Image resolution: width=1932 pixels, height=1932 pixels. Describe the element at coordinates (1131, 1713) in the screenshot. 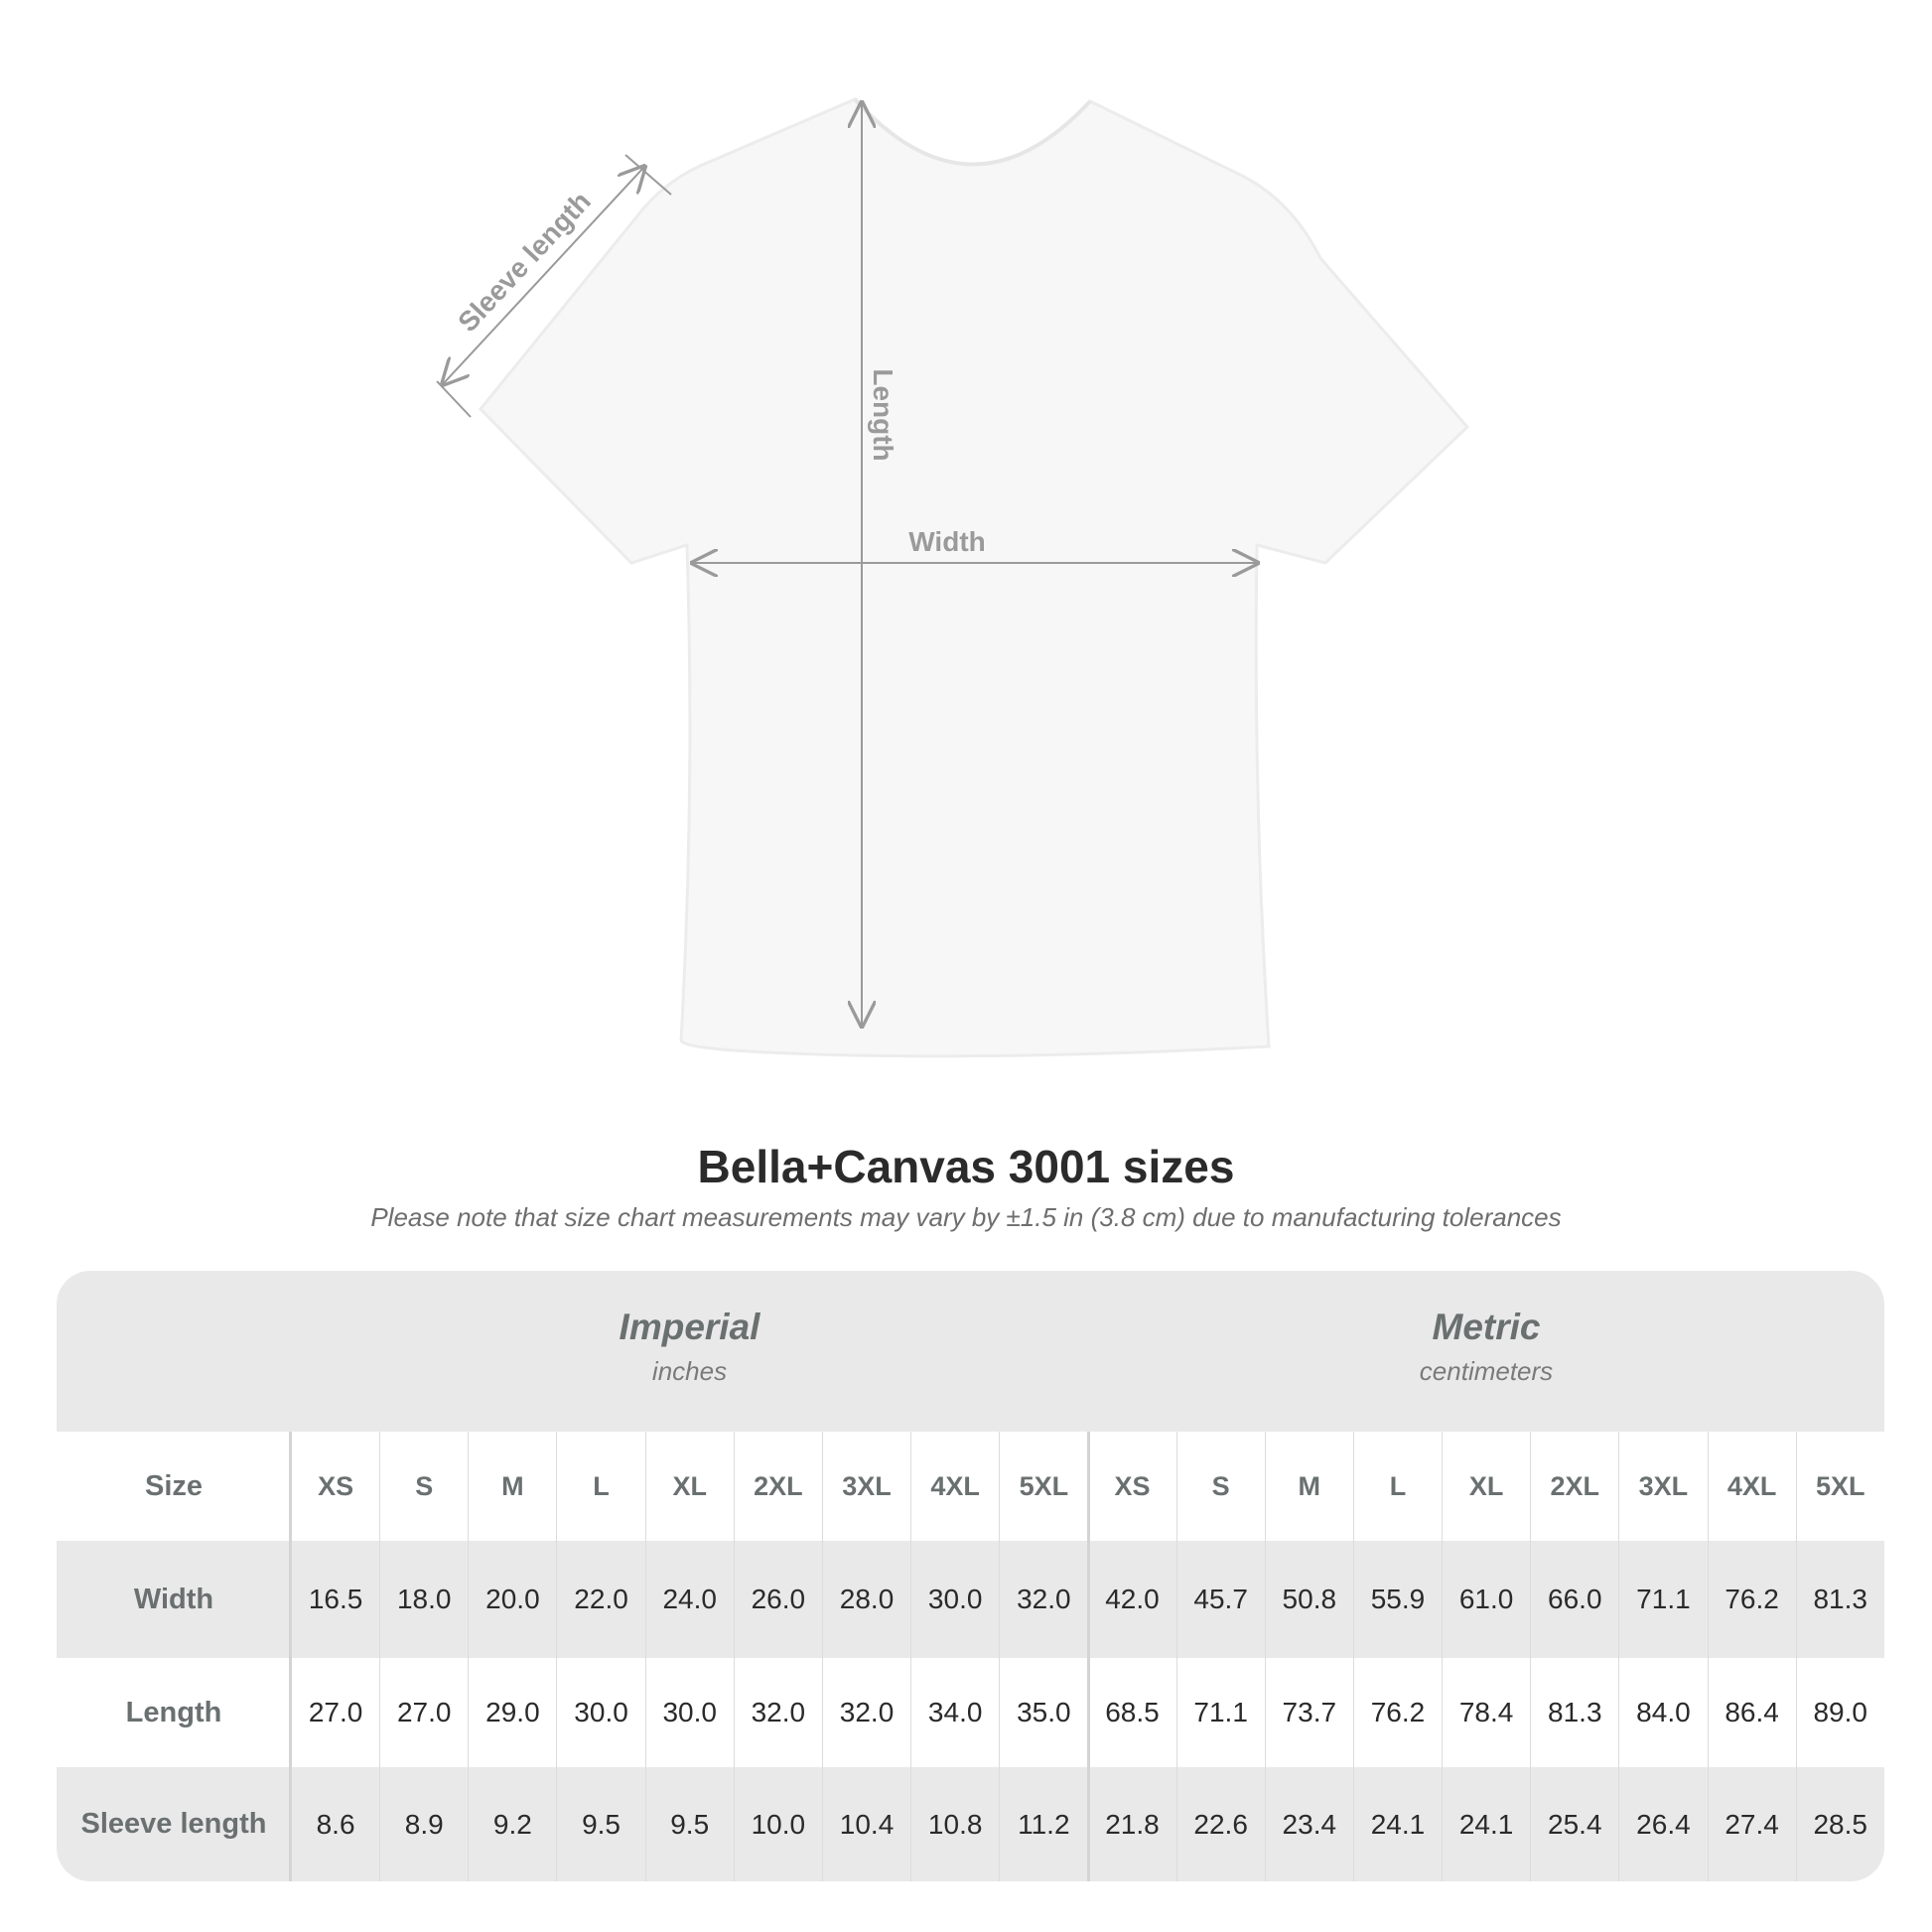

I see `table-cell: 68.5` at that location.